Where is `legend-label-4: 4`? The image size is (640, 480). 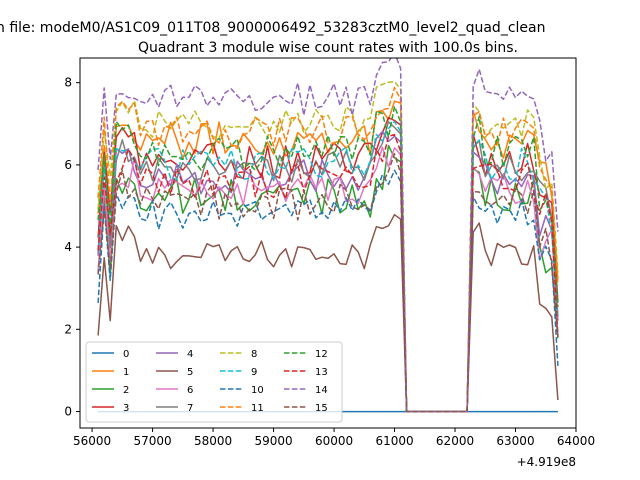 legend-label-4: 4 is located at coordinates (190, 354).